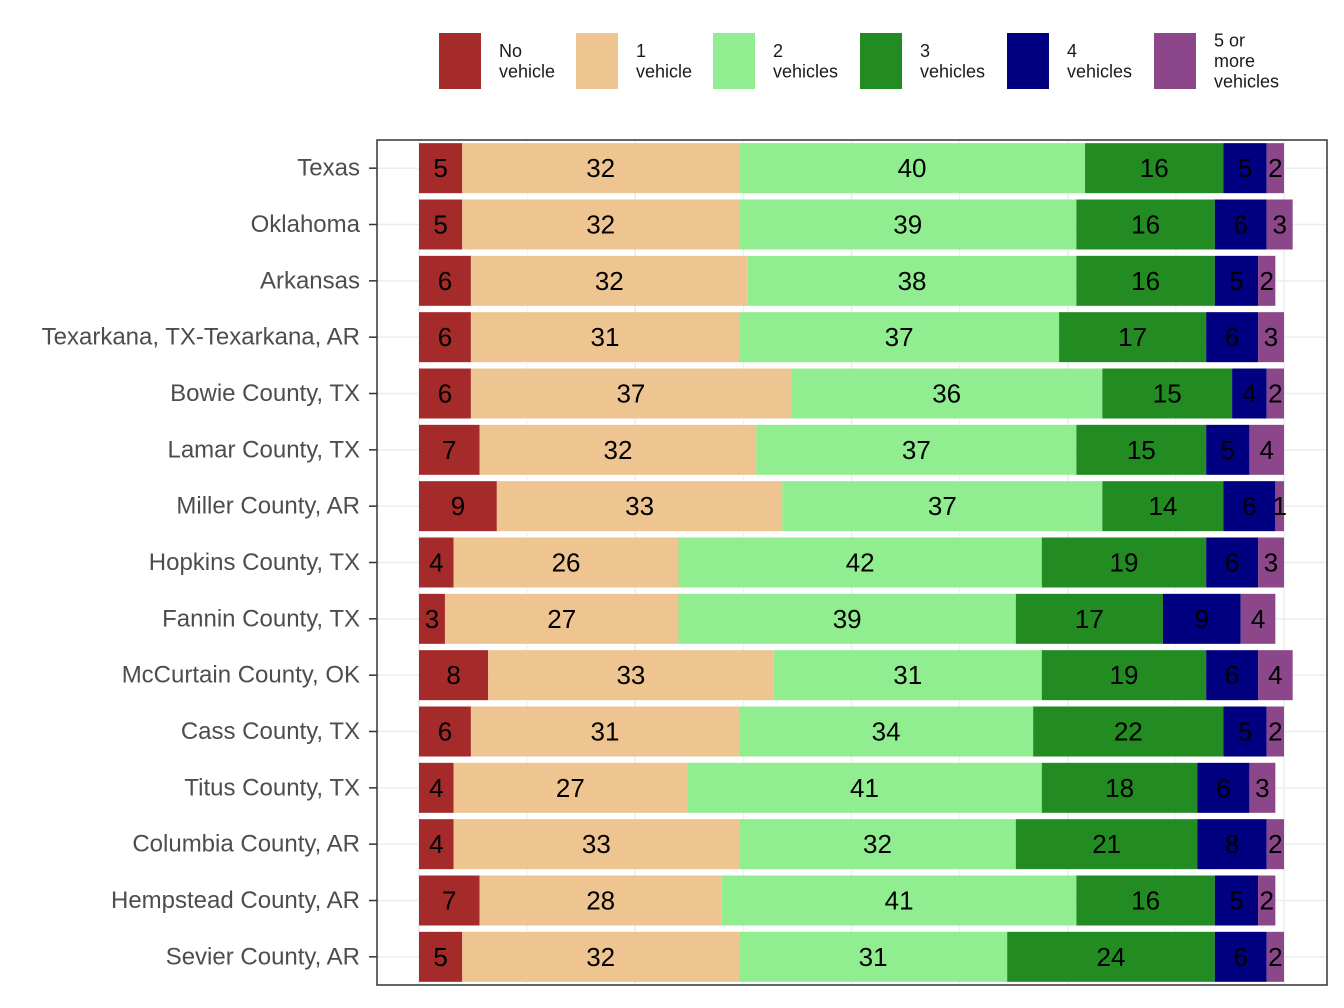 This screenshot has height=1008, width=1344. What do you see at coordinates (1162, 506) in the screenshot?
I see `data-label: 14` at bounding box center [1162, 506].